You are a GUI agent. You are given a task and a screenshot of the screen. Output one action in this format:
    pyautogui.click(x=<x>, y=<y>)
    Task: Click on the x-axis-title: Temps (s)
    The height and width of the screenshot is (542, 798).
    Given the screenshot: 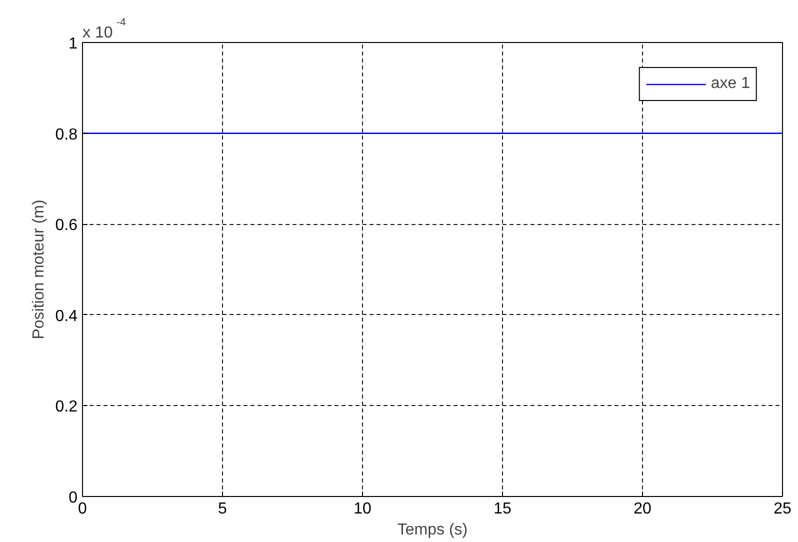 What is the action you would take?
    pyautogui.click(x=432, y=530)
    